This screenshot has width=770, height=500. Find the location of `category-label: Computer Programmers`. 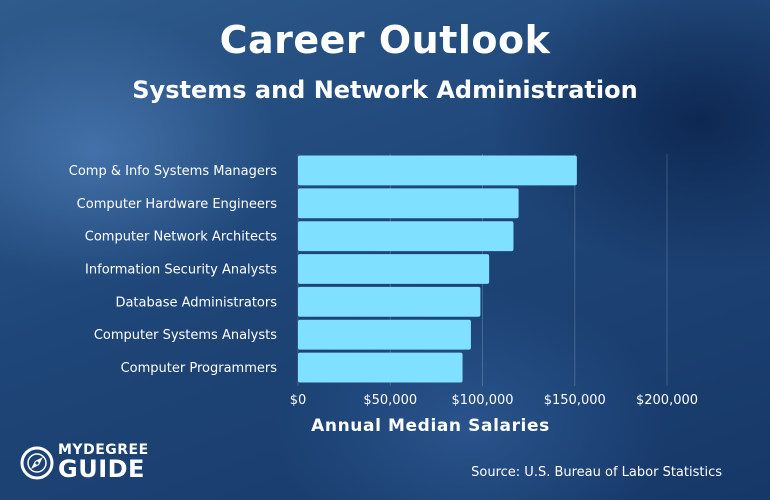

category-label: Computer Programmers is located at coordinates (199, 368).